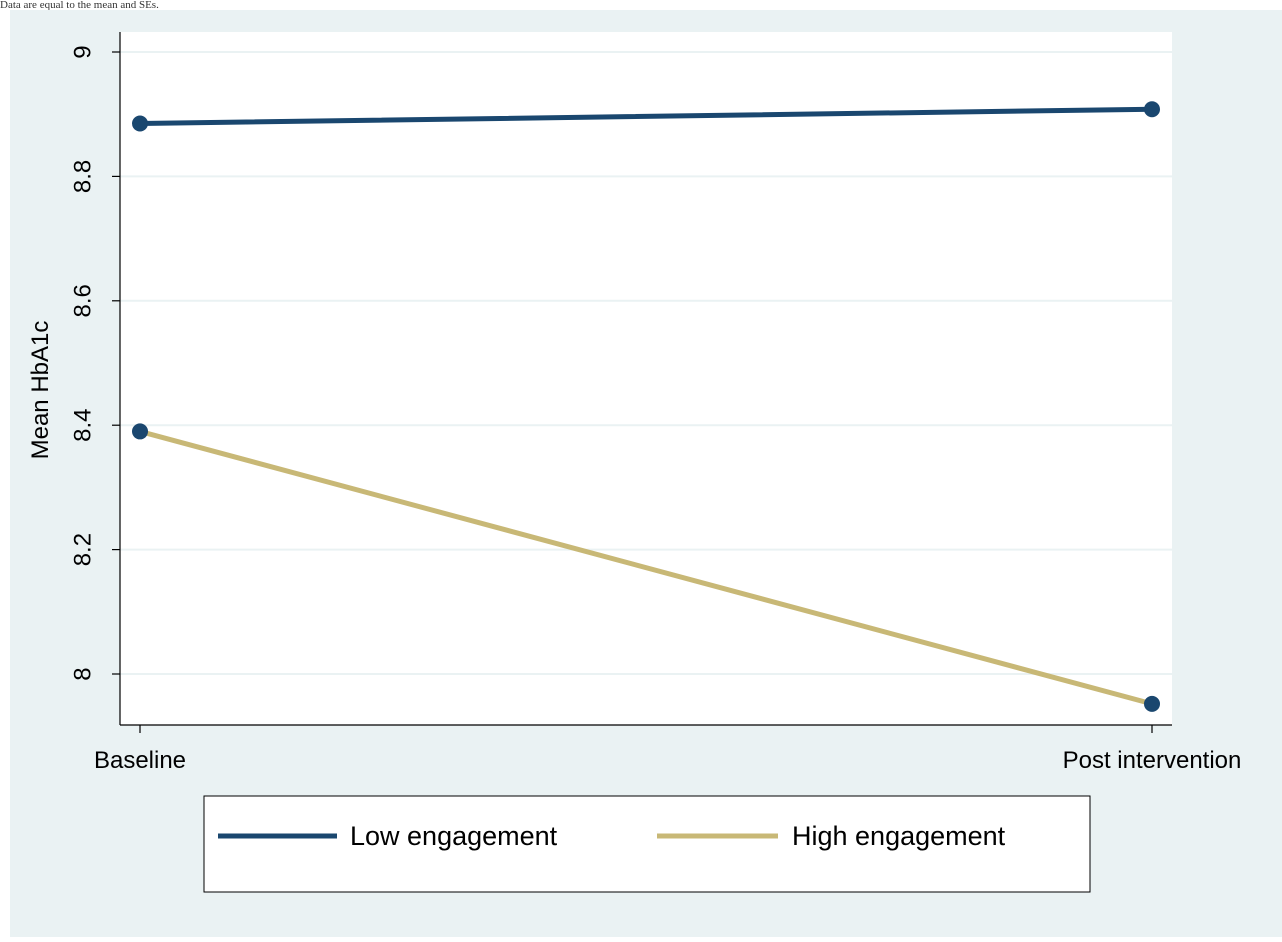 This screenshot has width=1282, height=942. Describe the element at coordinates (82, 673) in the screenshot. I see `y-tick-label: 8` at that location.